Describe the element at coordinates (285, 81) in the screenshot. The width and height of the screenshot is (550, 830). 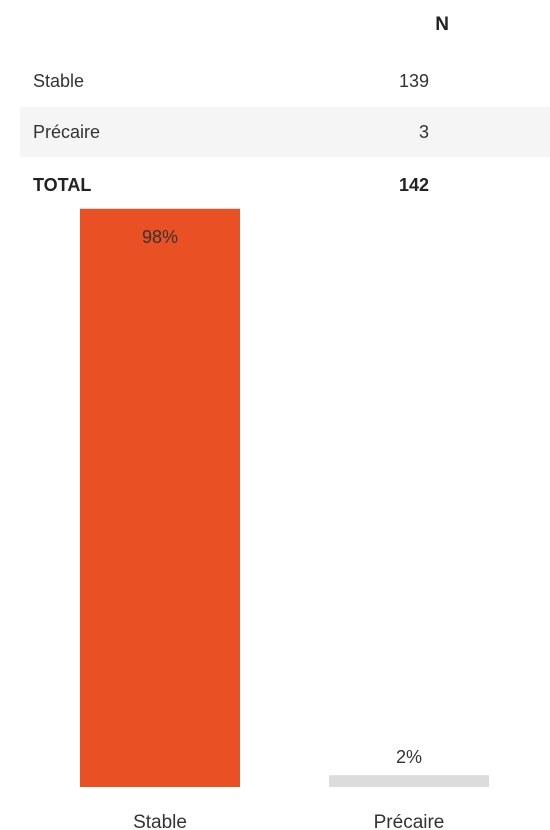
I see `table-row: Stable 139` at that location.